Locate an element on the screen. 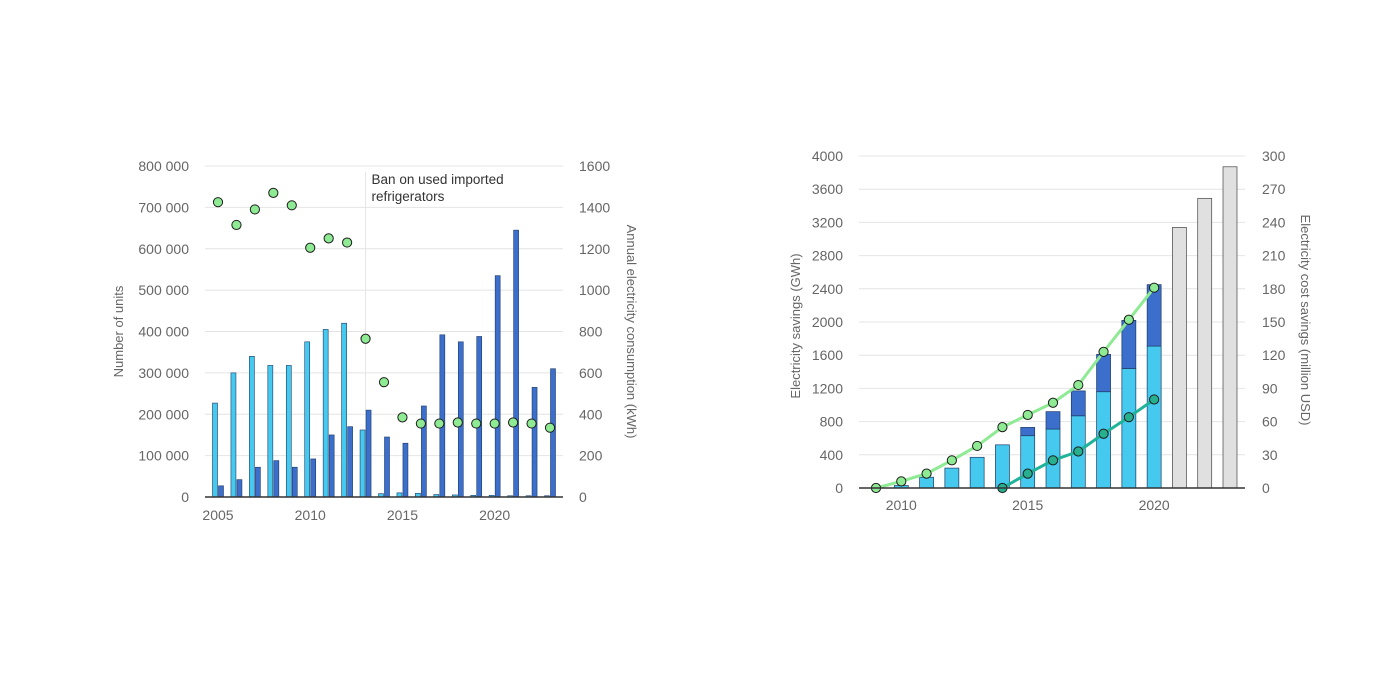 The height and width of the screenshot is (680, 1400). y-tick-label: 300 000 is located at coordinates (163, 373).